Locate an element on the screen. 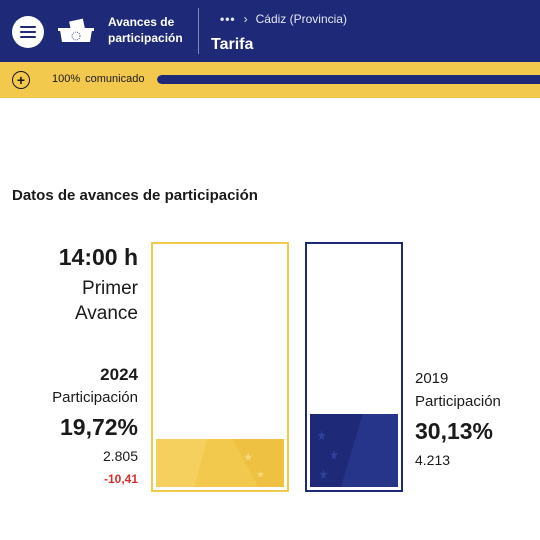 The image size is (540, 540). breadcrumb: ••• › Cádiz (Provincia) is located at coordinates (283, 19).